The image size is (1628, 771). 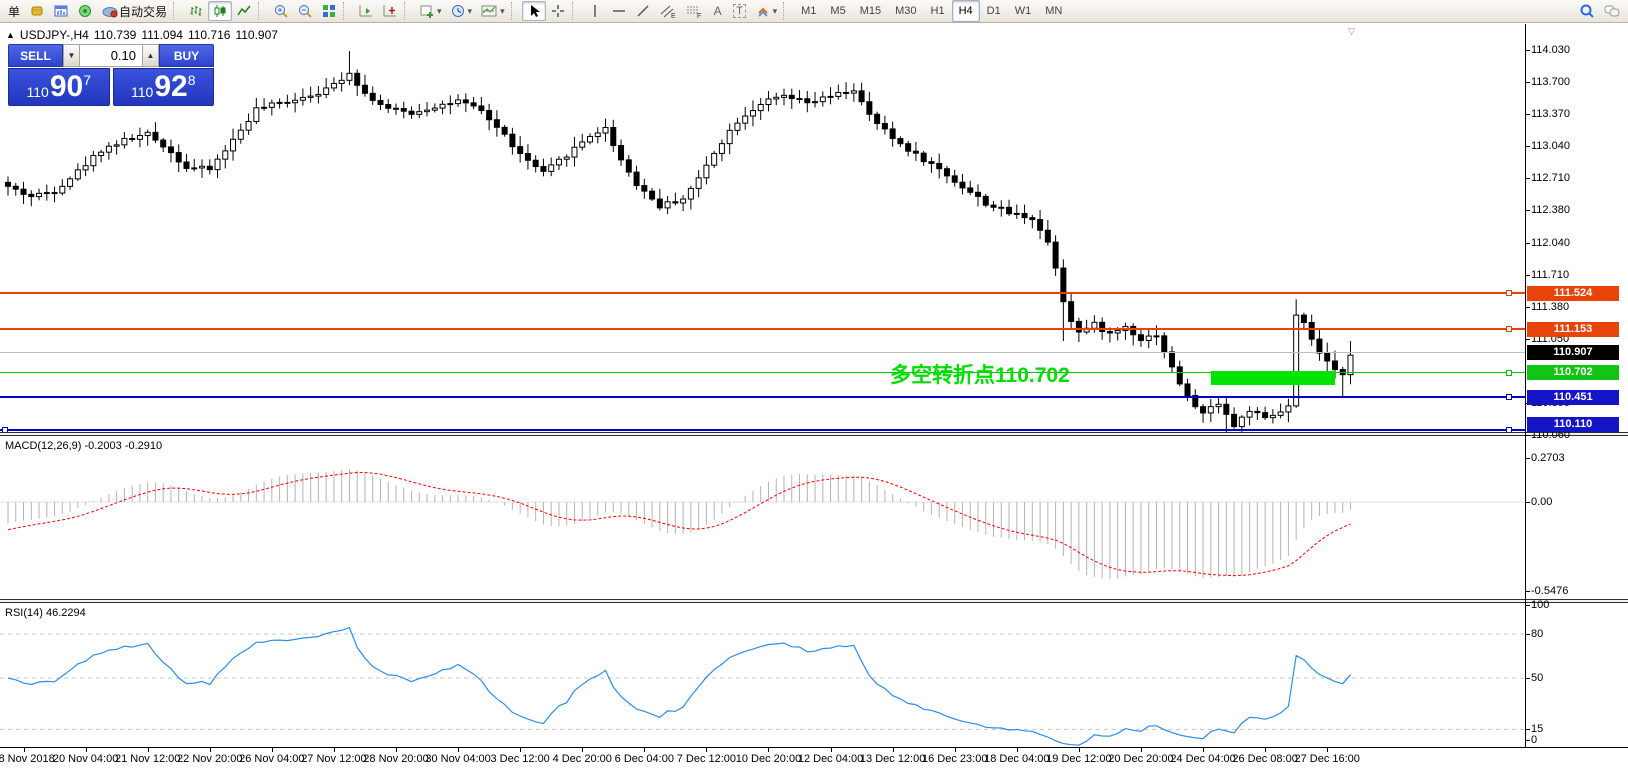 What do you see at coordinates (163, 87) in the screenshot?
I see `buy-price-display: 110 92 8` at bounding box center [163, 87].